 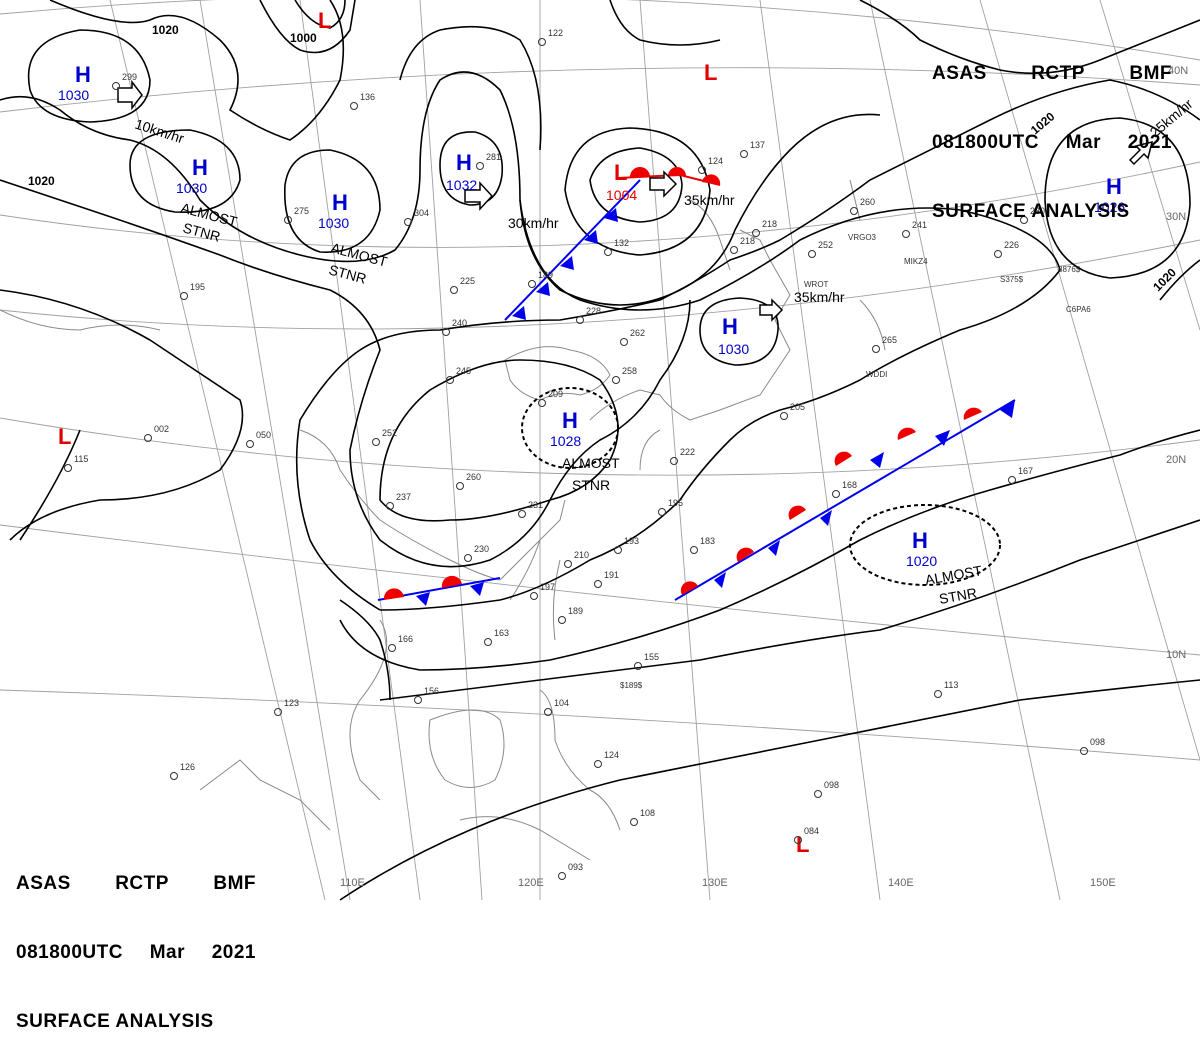 I want to click on station-pressure: 123, so click(x=291, y=703).